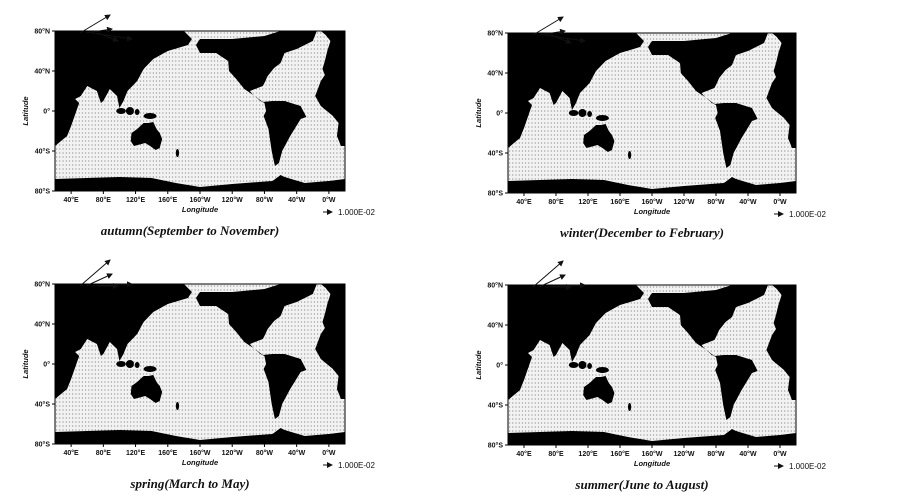 Image resolution: width=900 pixels, height=504 pixels. Describe the element at coordinates (642, 232) in the screenshot. I see `caption: winter(December to February)` at that location.